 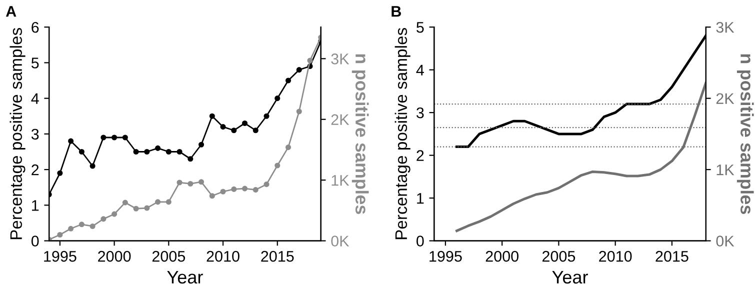 What do you see at coordinates (396, 11) in the screenshot?
I see `chart-title: B` at bounding box center [396, 11].